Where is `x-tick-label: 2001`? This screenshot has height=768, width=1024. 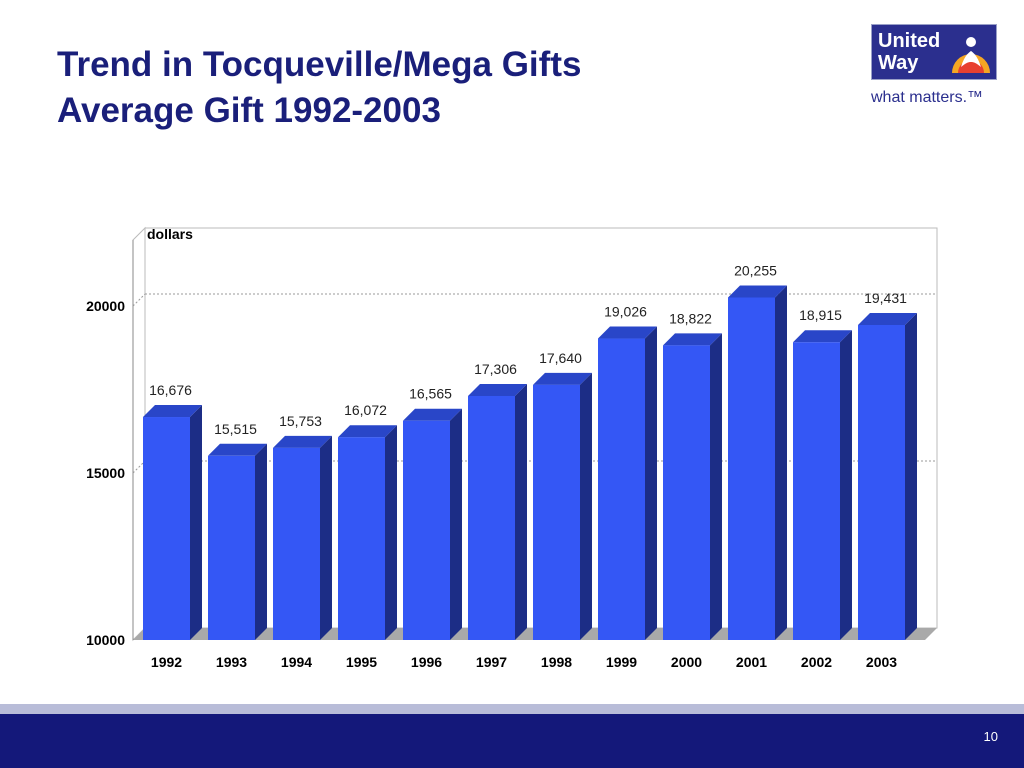
x-tick-label: 2001 is located at coordinates (751, 662).